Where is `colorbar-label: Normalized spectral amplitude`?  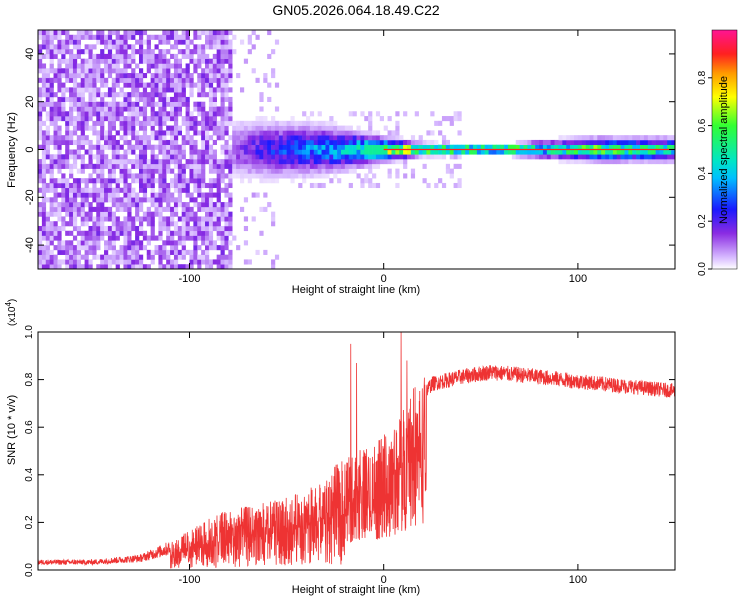
colorbar-label: Normalized spectral amplitude is located at coordinates (724, 150).